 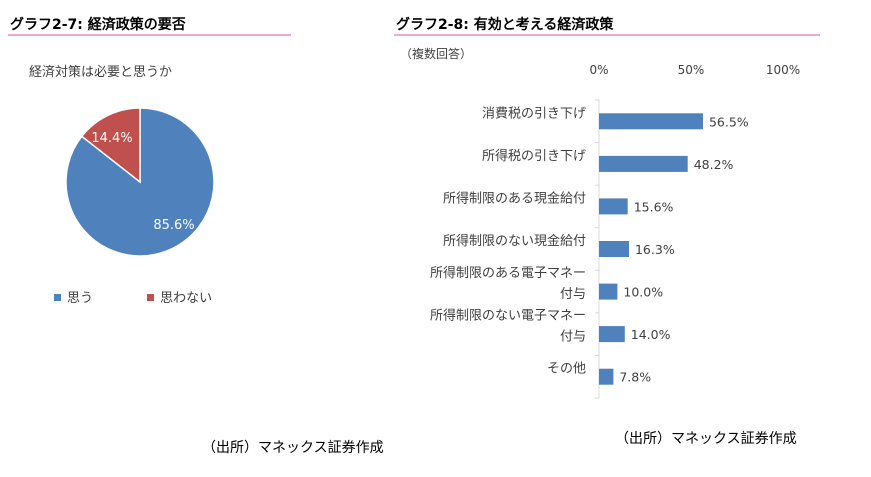 What do you see at coordinates (534, 156) in the screenshot?
I see `category-label: 所得税の引き下げ` at bounding box center [534, 156].